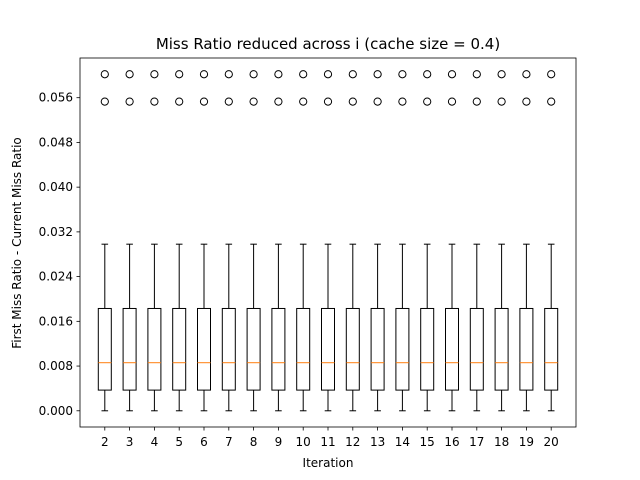 This screenshot has height=480, width=640. I want to click on x-tick-label: 17, so click(476, 442).